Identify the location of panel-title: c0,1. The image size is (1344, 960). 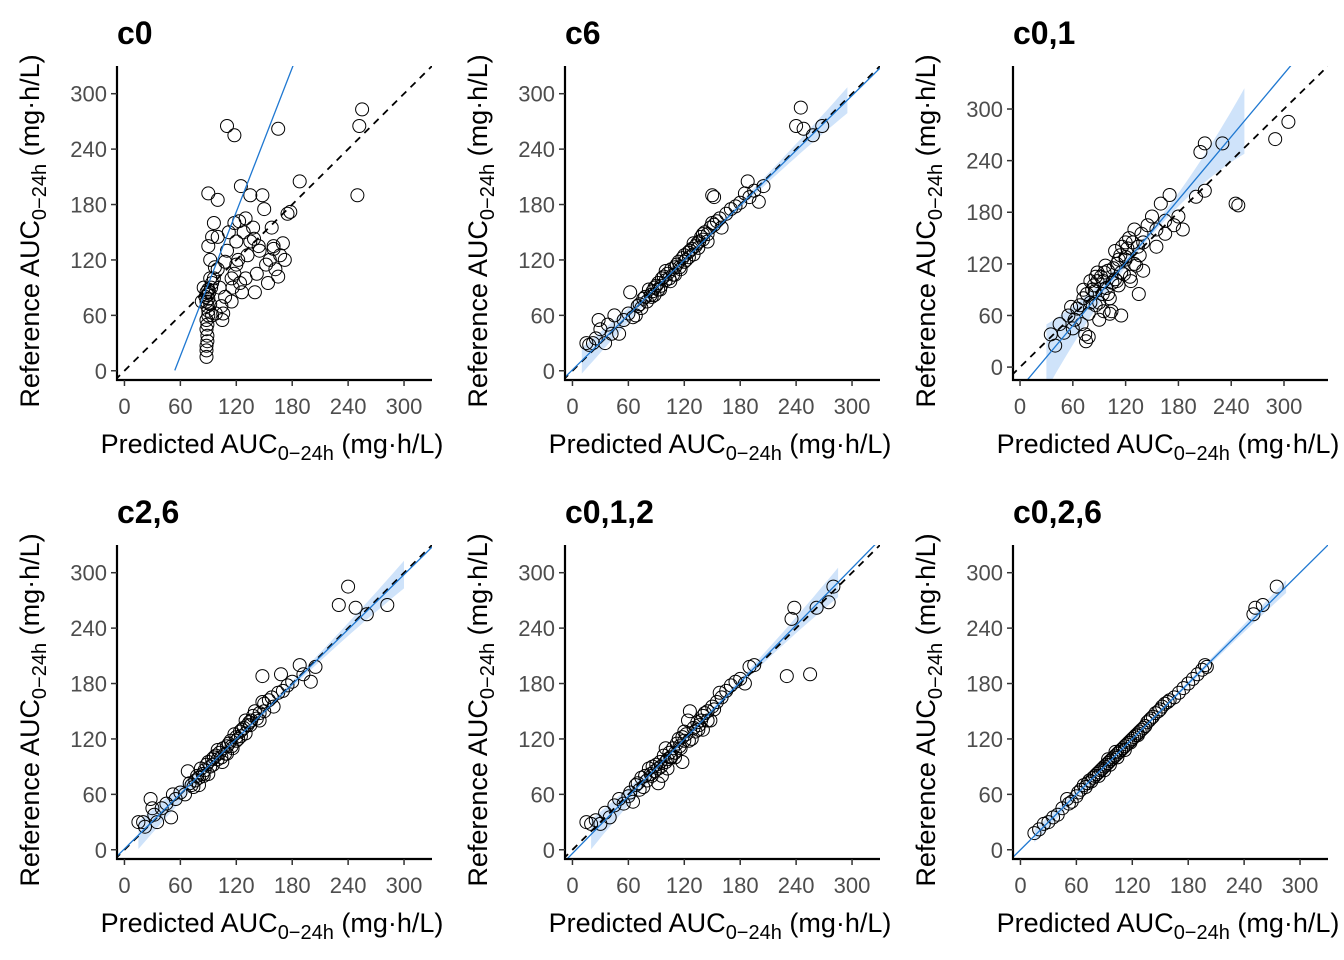
(1044, 33).